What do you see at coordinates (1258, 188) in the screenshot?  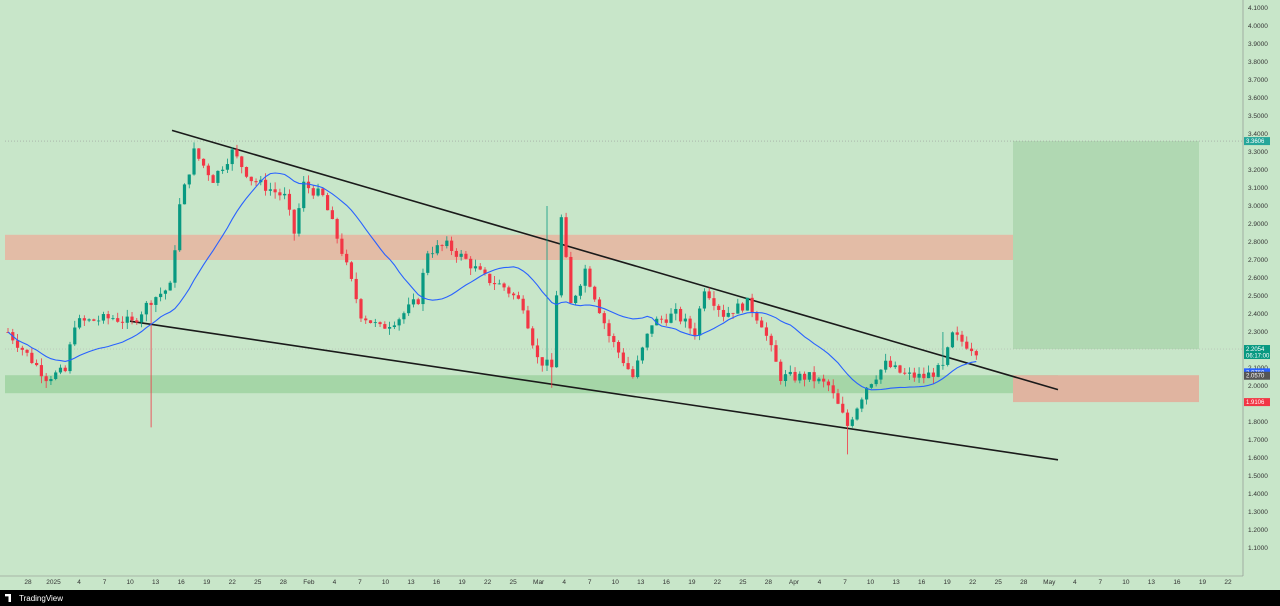 I see `y-tick-label: 3.1000` at bounding box center [1258, 188].